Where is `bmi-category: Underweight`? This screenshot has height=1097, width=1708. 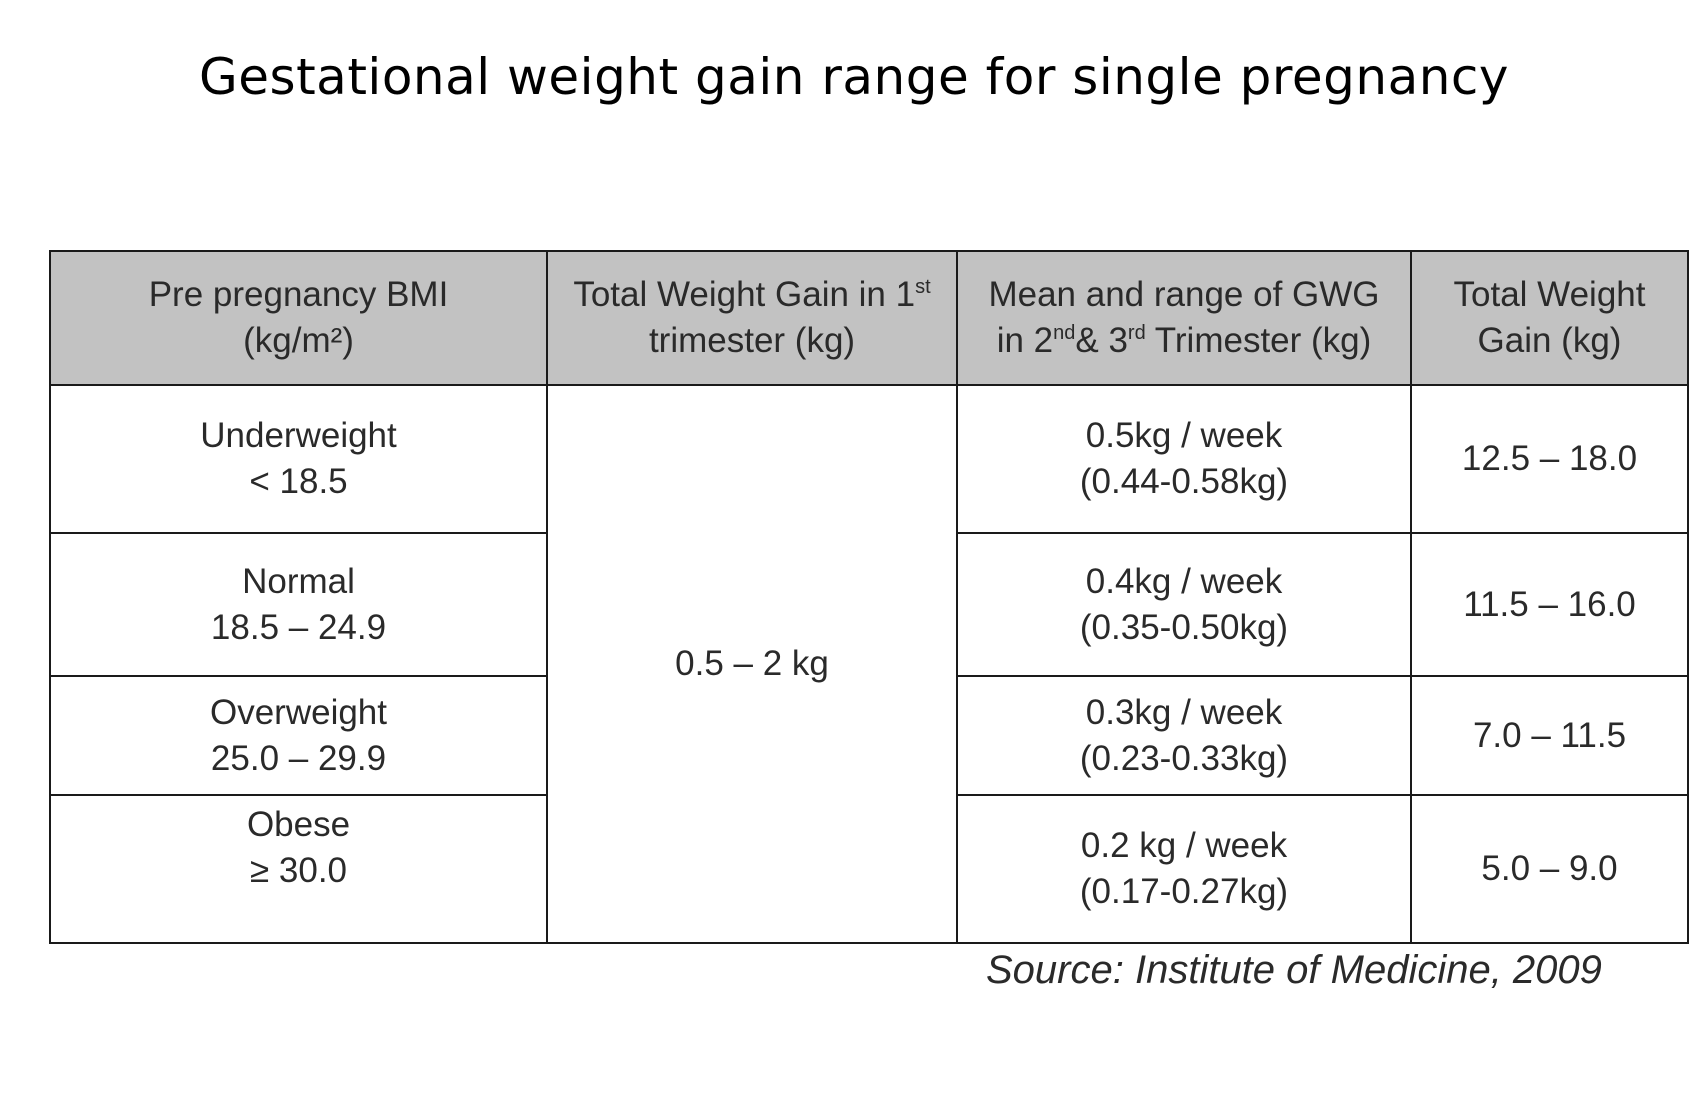
bmi-category: Underweight is located at coordinates (298, 435).